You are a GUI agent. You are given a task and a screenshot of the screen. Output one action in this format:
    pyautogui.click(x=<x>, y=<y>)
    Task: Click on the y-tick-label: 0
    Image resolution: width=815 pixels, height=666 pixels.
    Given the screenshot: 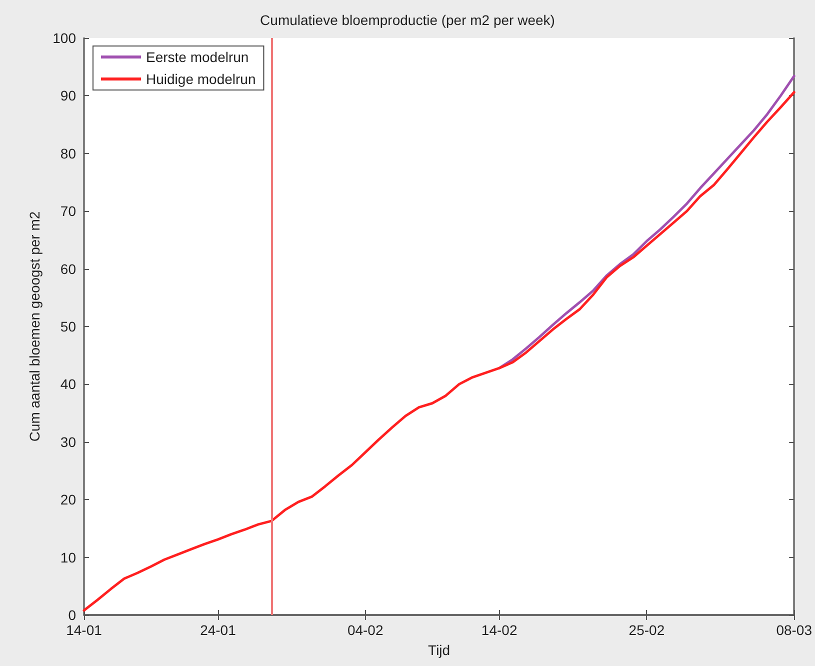 What is the action you would take?
    pyautogui.click(x=72, y=615)
    